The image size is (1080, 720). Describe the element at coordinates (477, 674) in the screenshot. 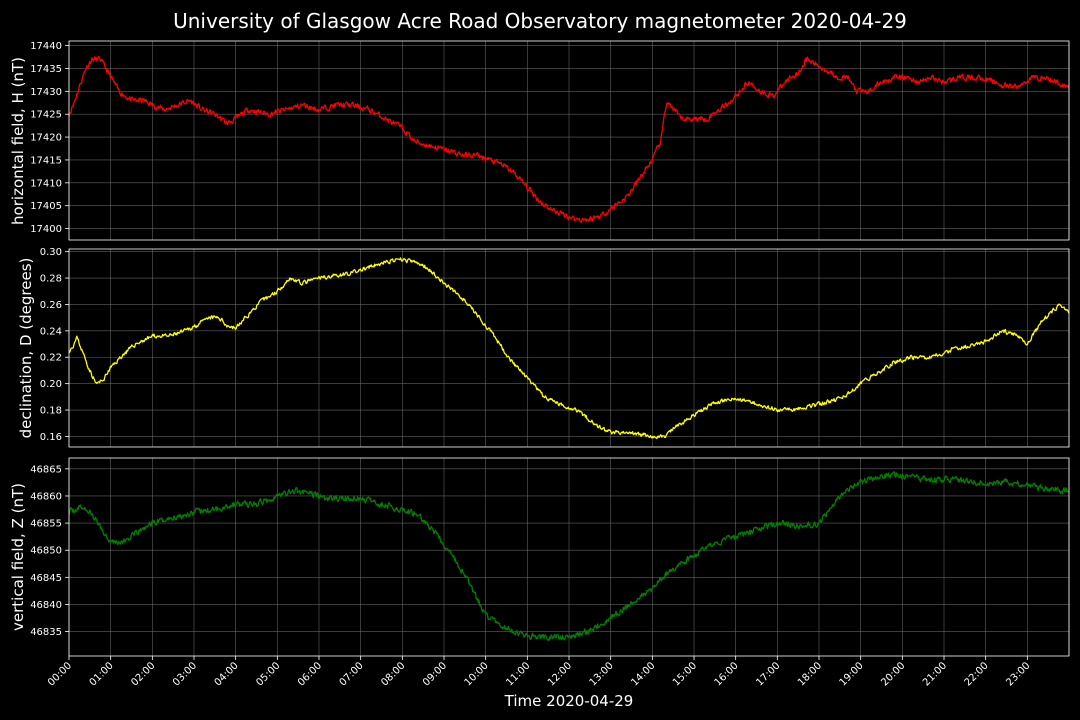

I see `x-tick-label: 10:00` at that location.